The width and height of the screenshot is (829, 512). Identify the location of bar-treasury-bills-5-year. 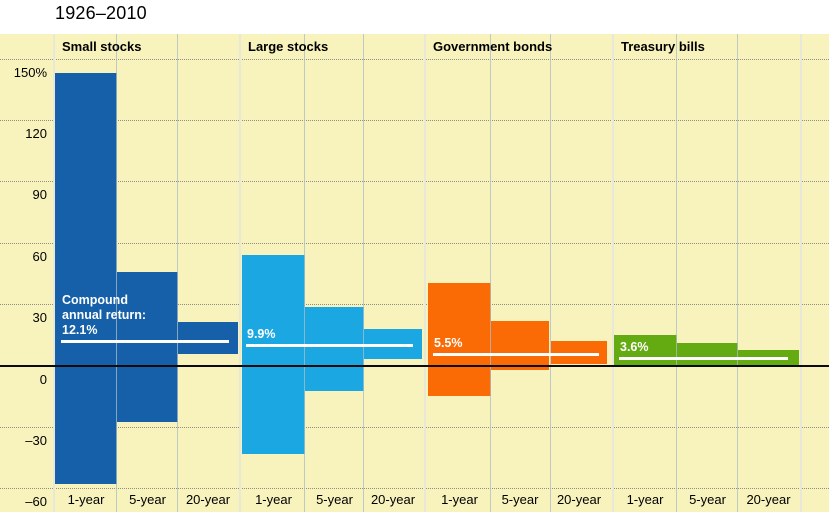
(707, 354).